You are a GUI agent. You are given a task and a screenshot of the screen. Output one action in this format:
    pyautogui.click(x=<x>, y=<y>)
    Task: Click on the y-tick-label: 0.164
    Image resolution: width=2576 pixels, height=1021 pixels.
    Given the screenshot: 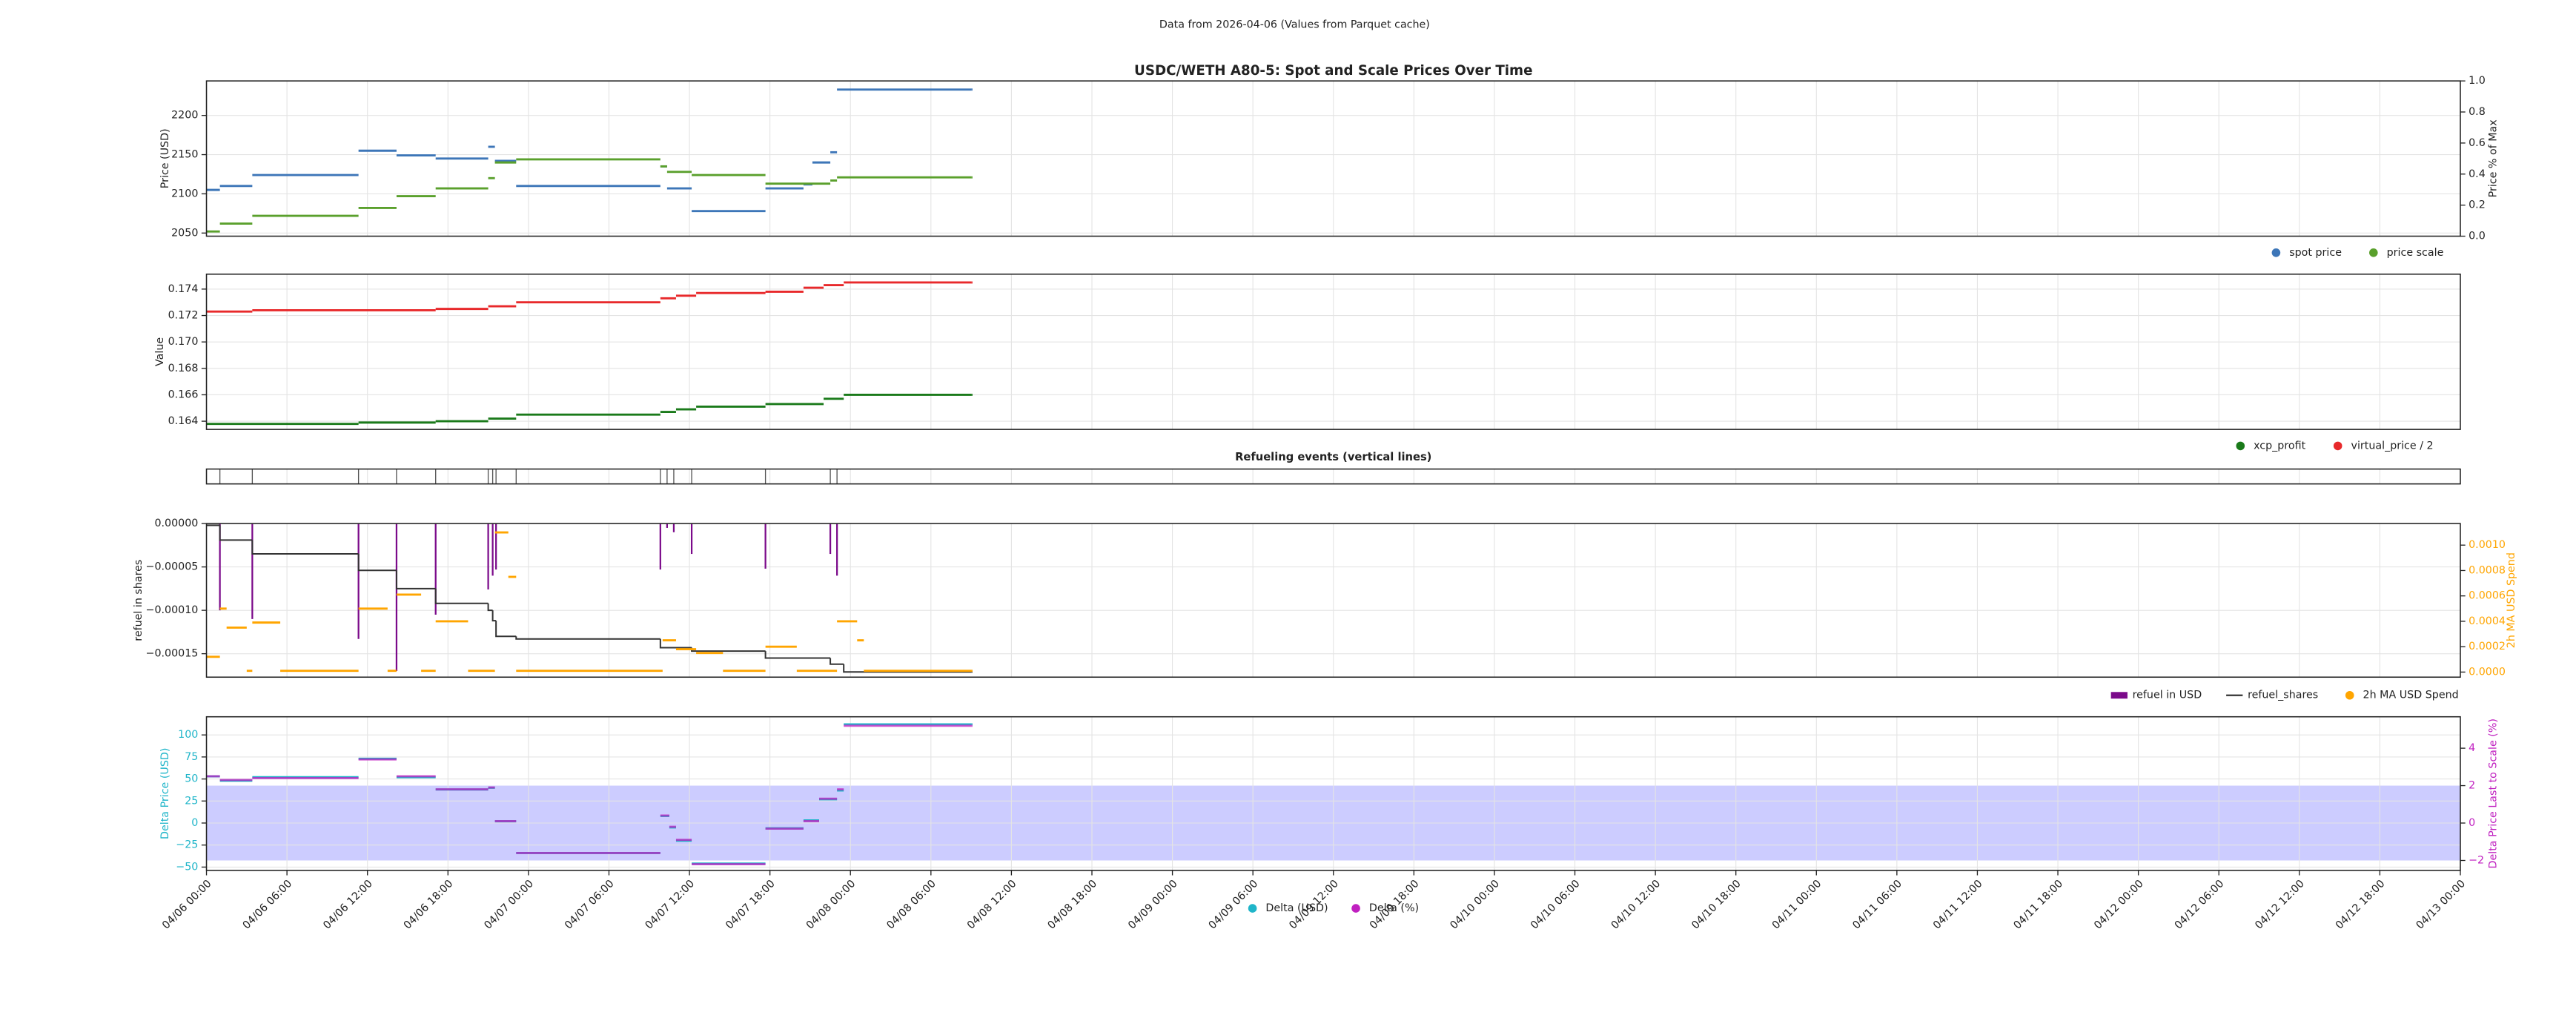 What is the action you would take?
    pyautogui.click(x=183, y=421)
    